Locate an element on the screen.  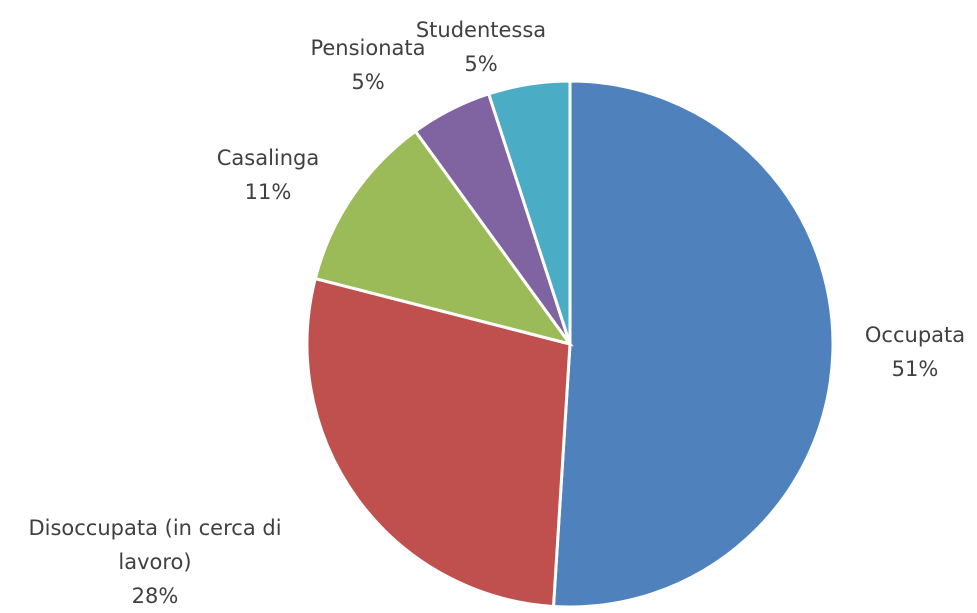
data-label: Occupata 51% is located at coordinates (915, 352).